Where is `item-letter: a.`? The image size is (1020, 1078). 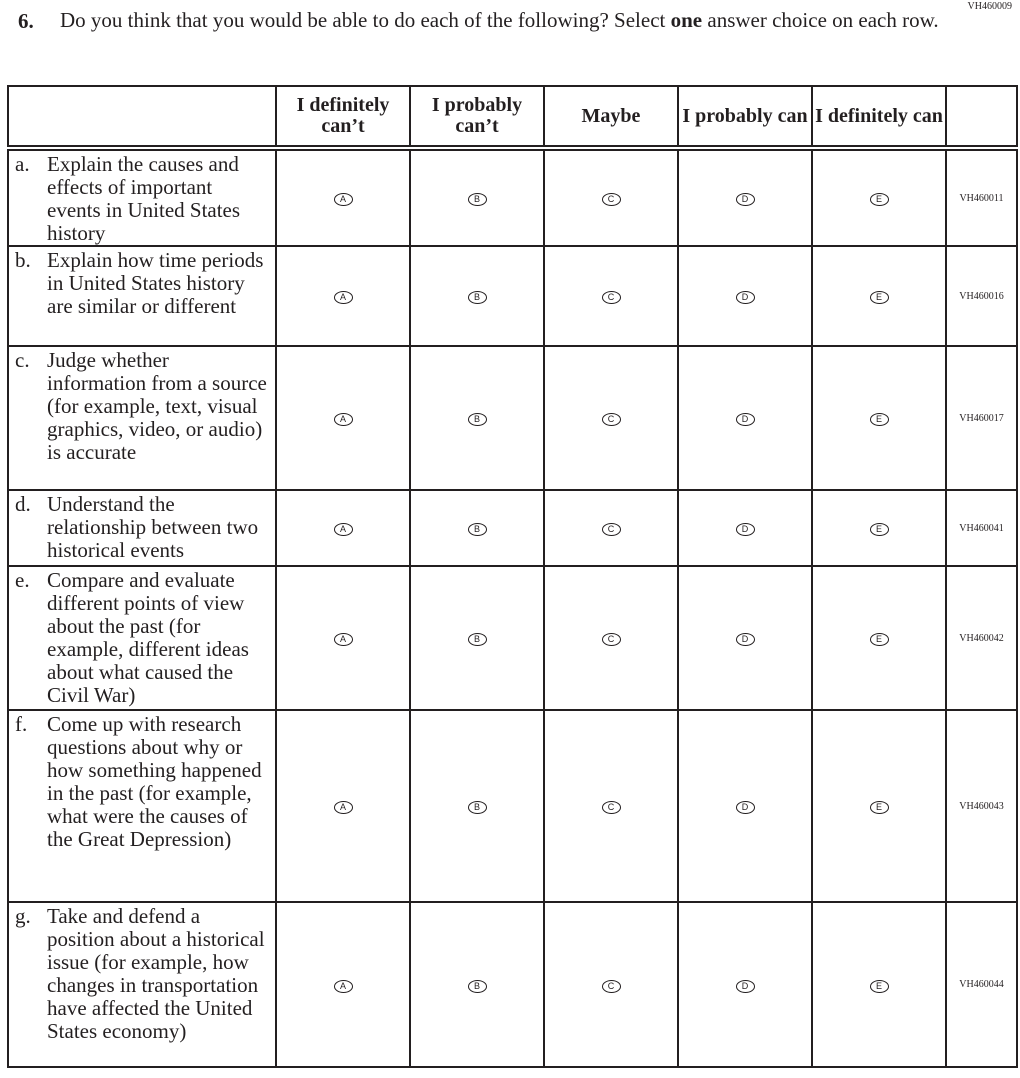
item-letter: a. is located at coordinates (22, 164).